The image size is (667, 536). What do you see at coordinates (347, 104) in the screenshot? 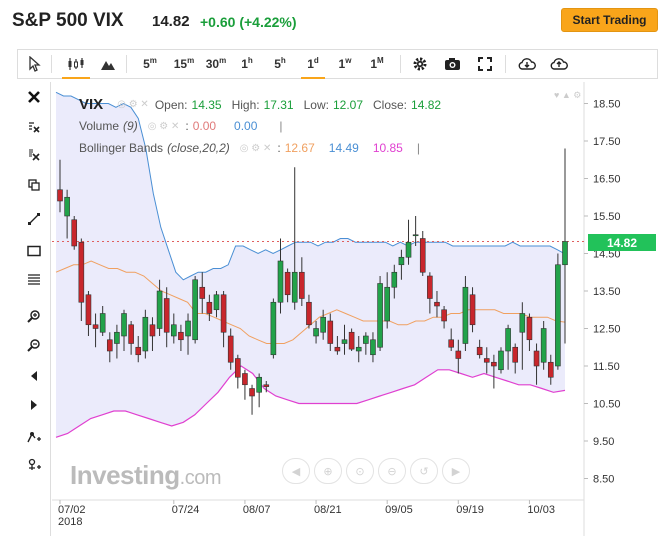
I see `low-value: 12.07` at bounding box center [347, 104].